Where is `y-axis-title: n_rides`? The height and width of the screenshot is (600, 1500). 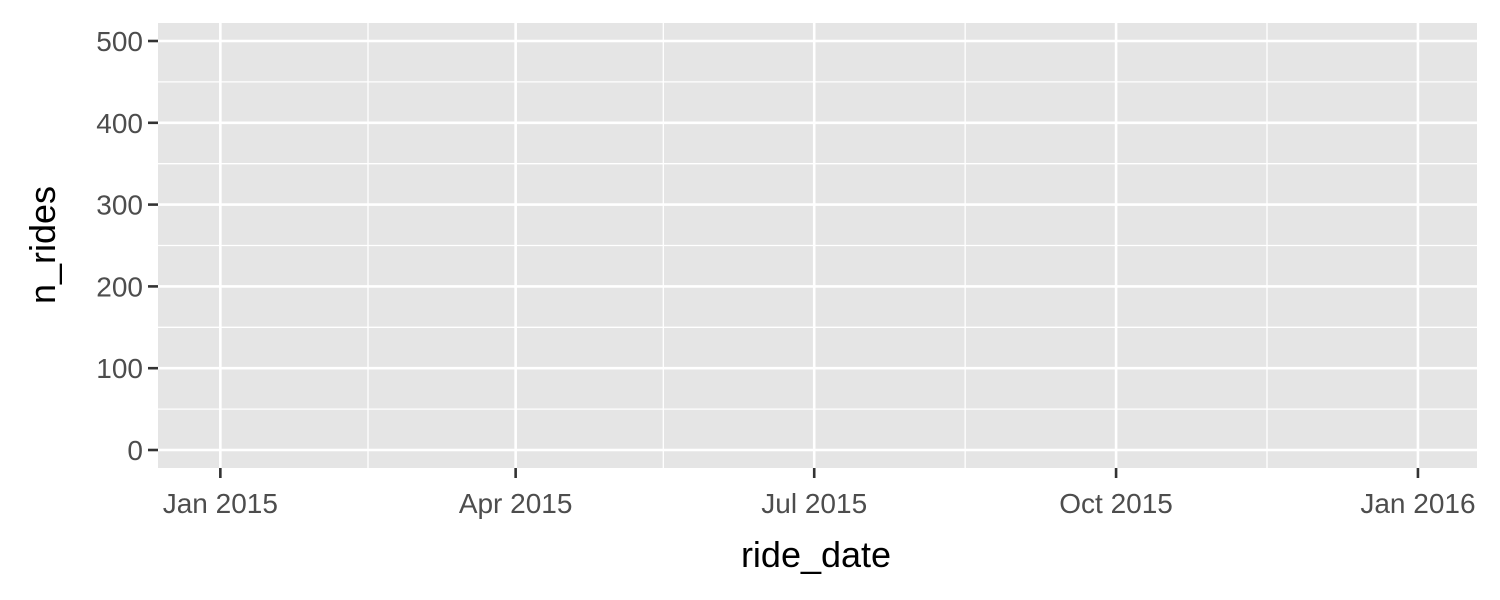
y-axis-title: n_rides is located at coordinates (42, 245).